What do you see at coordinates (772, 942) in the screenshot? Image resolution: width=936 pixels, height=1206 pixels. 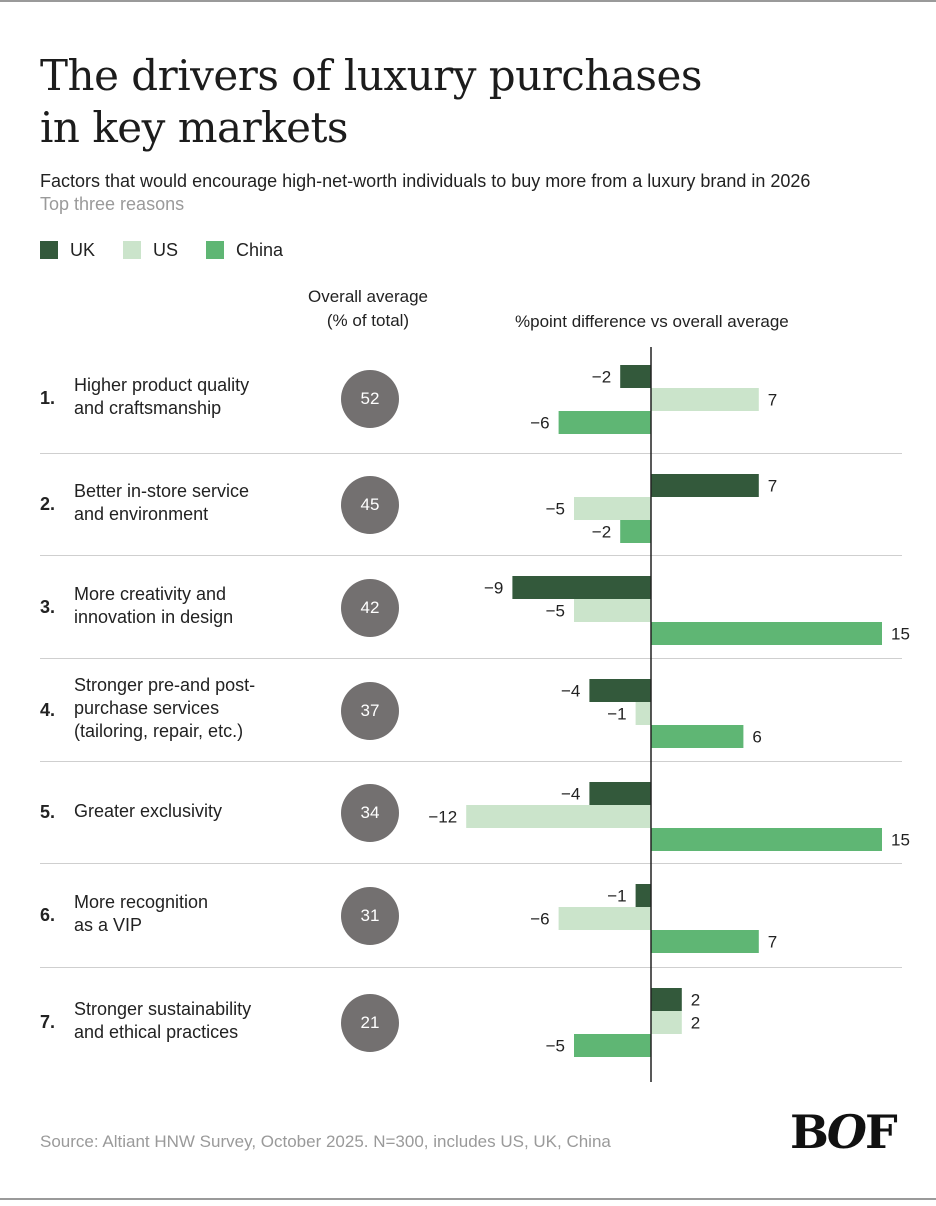 I see `bar-value-label-china: 7` at bounding box center [772, 942].